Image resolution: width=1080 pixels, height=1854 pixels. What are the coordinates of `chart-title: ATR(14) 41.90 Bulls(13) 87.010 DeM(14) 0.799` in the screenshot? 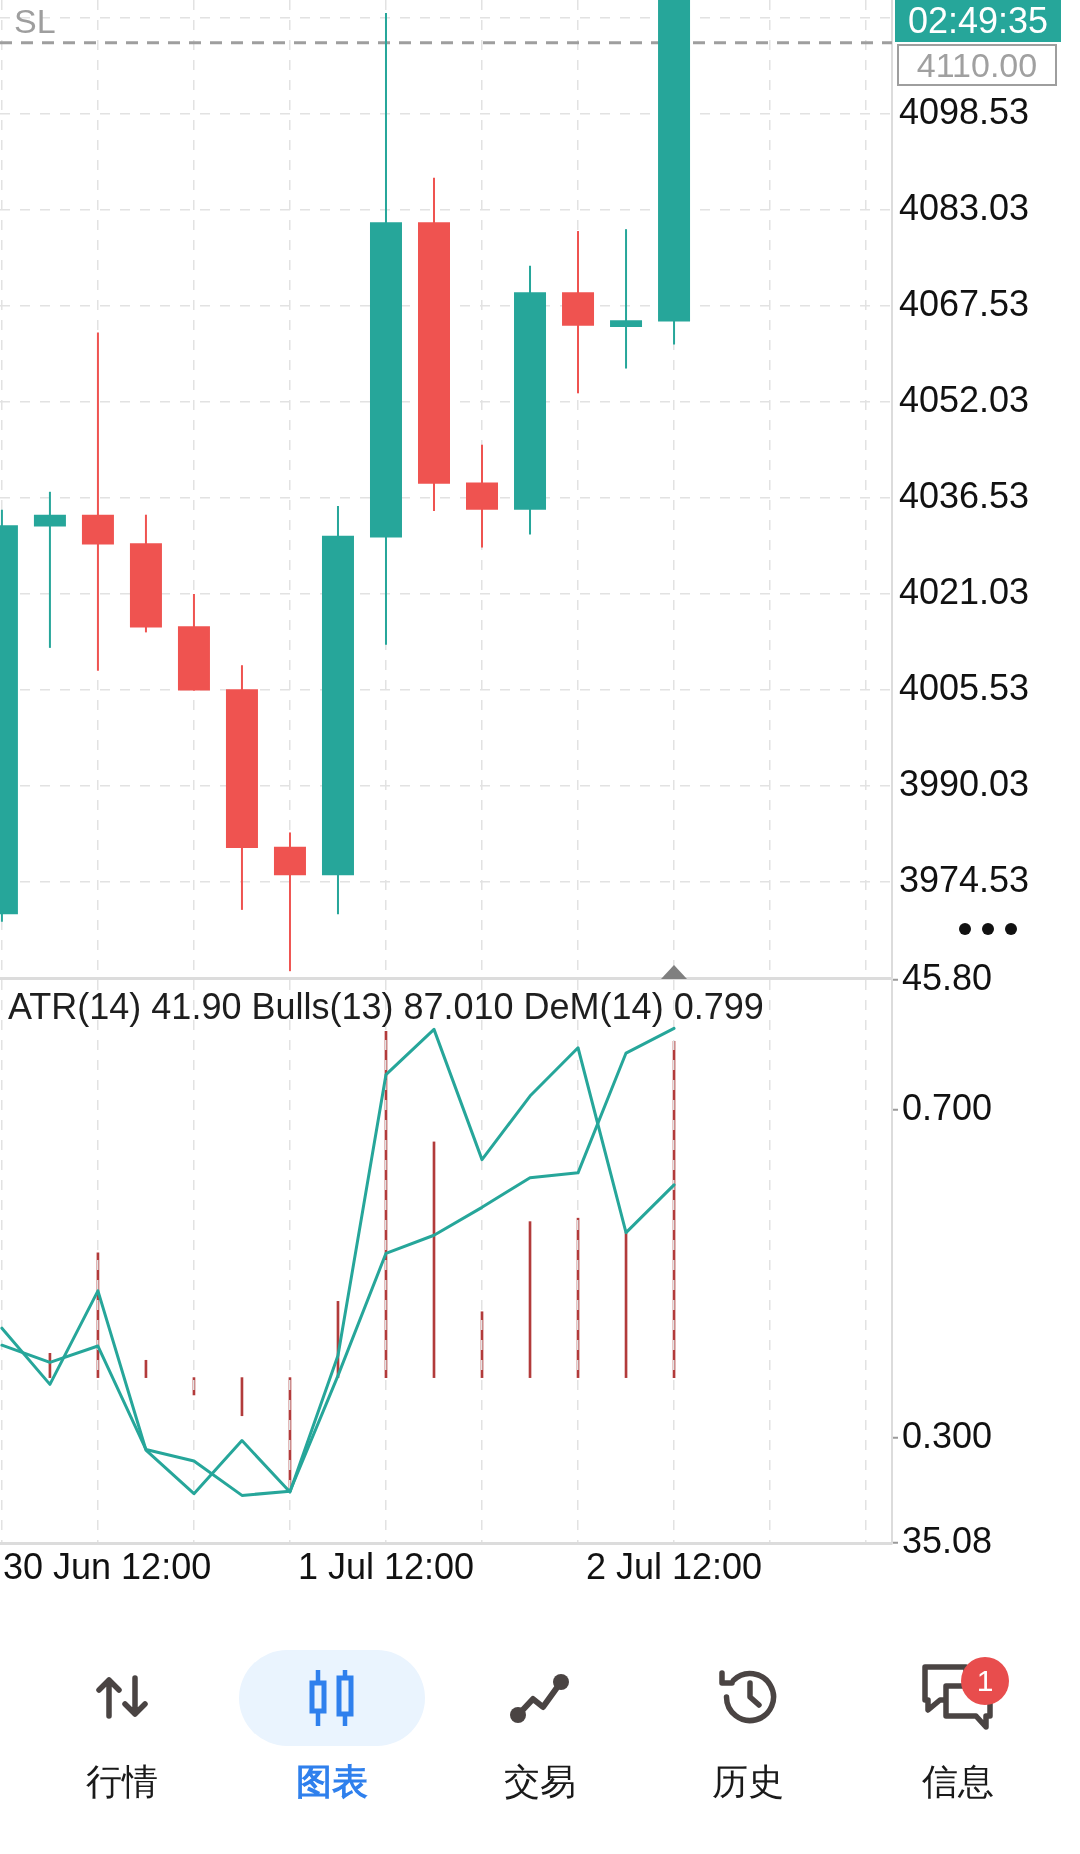 It's located at (386, 1006).